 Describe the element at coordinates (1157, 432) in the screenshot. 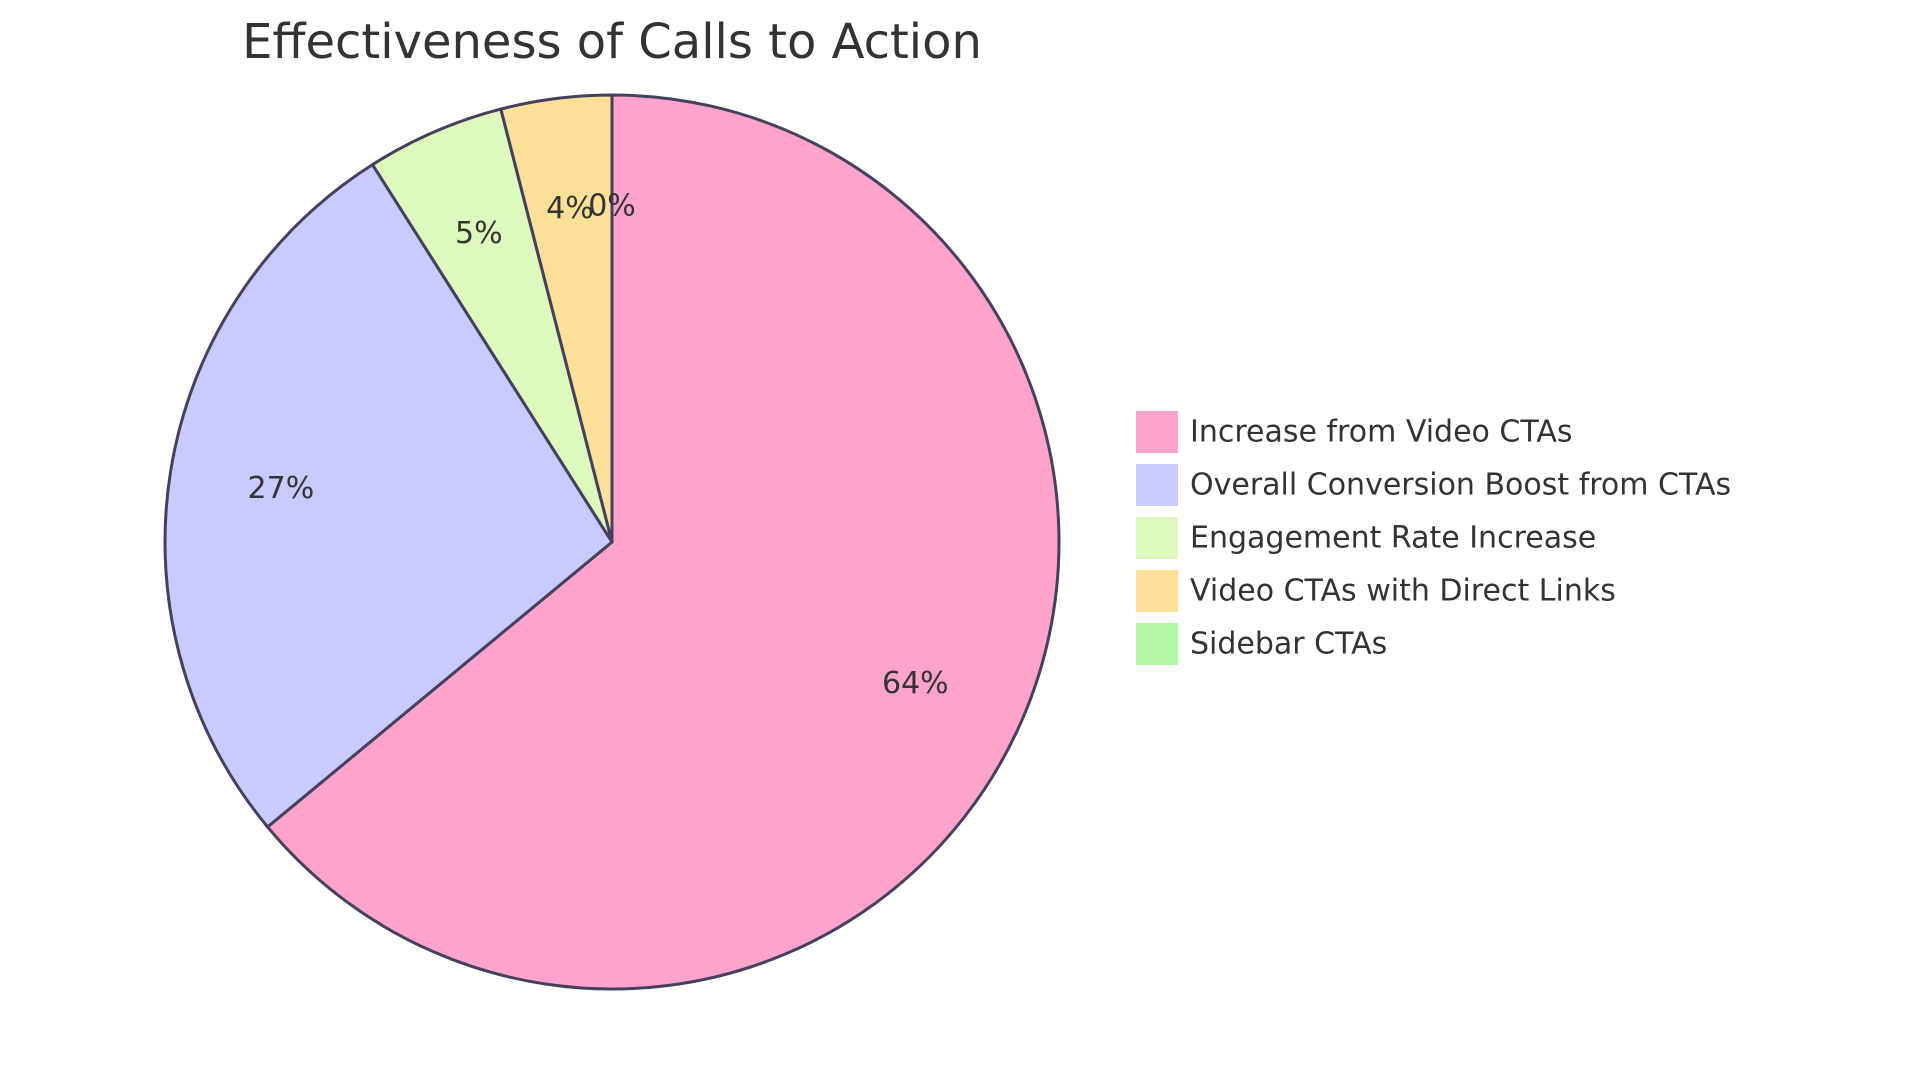

I see `legend-swatch-increase-from-video-ctas` at that location.